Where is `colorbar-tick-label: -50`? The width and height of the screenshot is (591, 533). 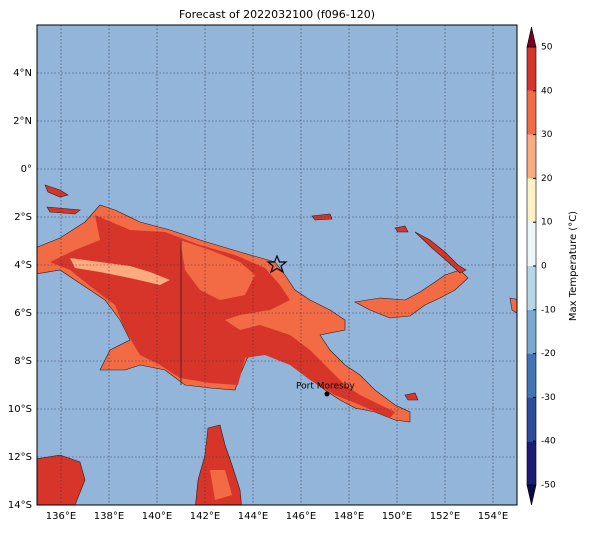 colorbar-tick-label: -50 is located at coordinates (548, 486).